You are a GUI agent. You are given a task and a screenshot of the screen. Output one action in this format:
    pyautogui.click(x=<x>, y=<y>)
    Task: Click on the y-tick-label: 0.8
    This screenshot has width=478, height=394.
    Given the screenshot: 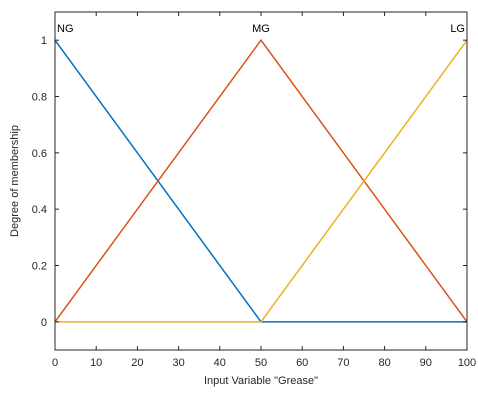 What is the action you would take?
    pyautogui.click(x=39, y=98)
    